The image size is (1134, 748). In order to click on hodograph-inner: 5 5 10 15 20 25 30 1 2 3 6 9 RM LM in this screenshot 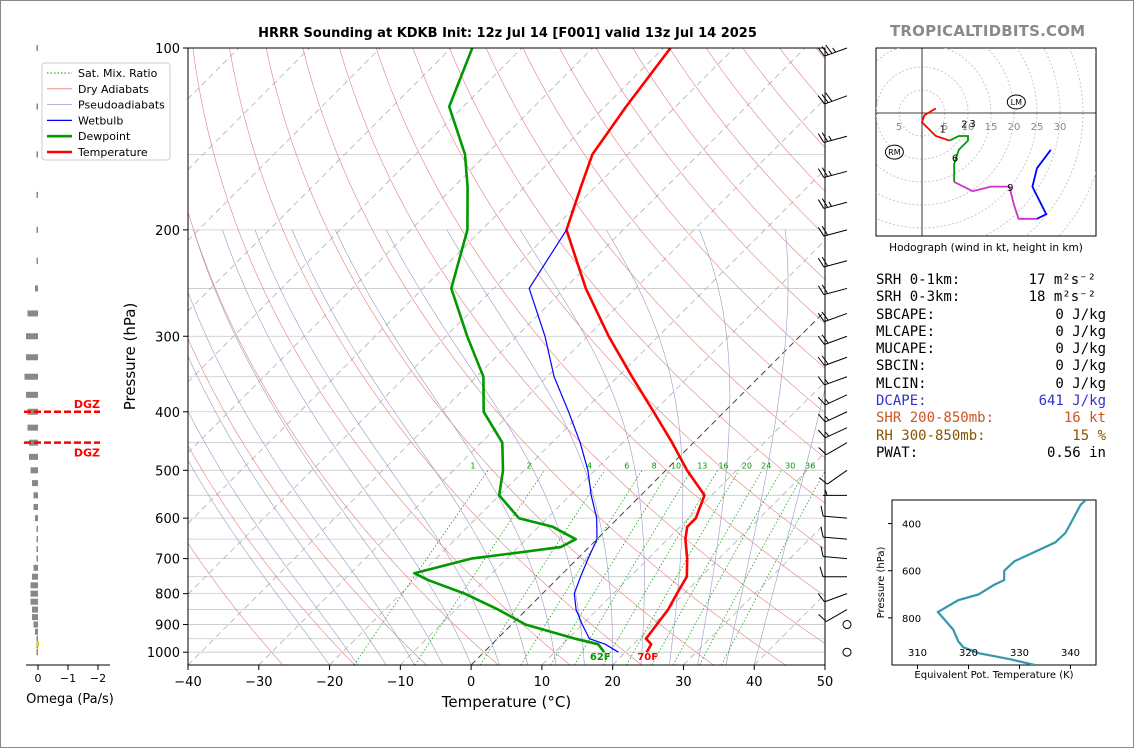, I will do `click(986, 142)`.